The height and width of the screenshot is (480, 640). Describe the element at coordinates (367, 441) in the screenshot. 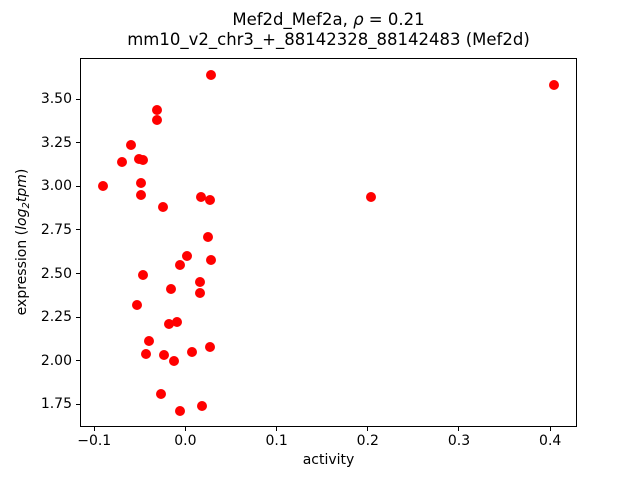

I see `x-tick-label: 0.2` at that location.